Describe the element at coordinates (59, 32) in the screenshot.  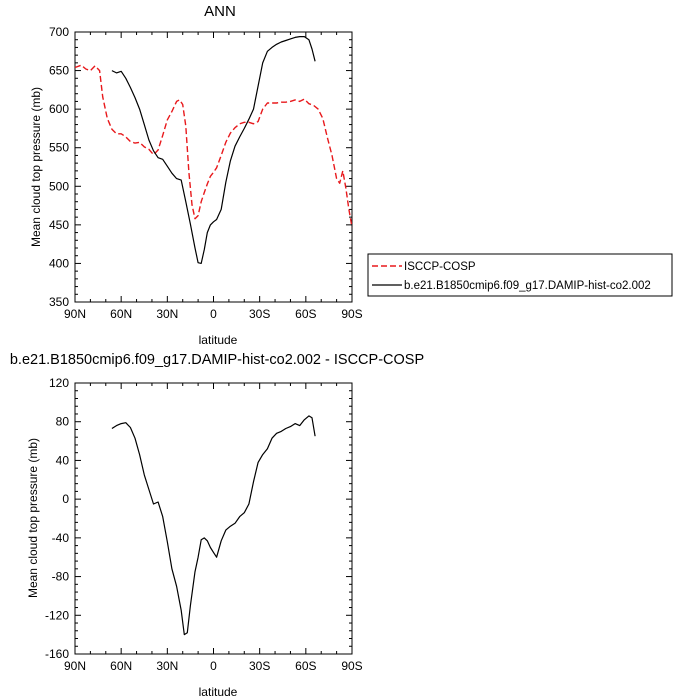
I see `top-y-tick-label: 700` at that location.